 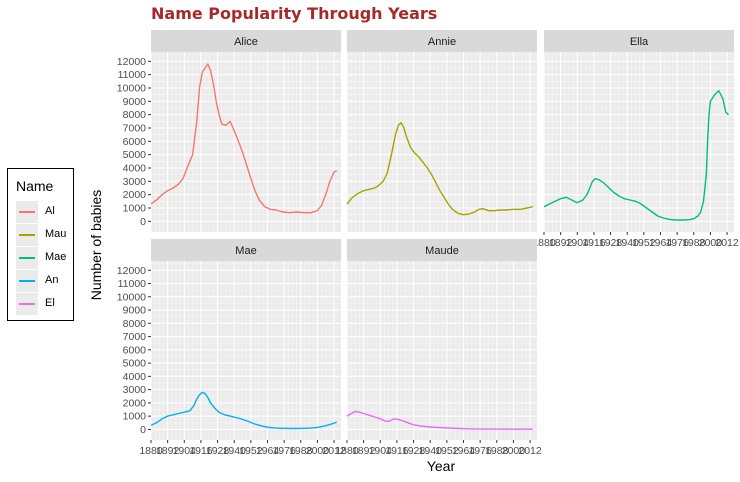 I want to click on facet-strip-label: Ella, so click(x=639, y=42).